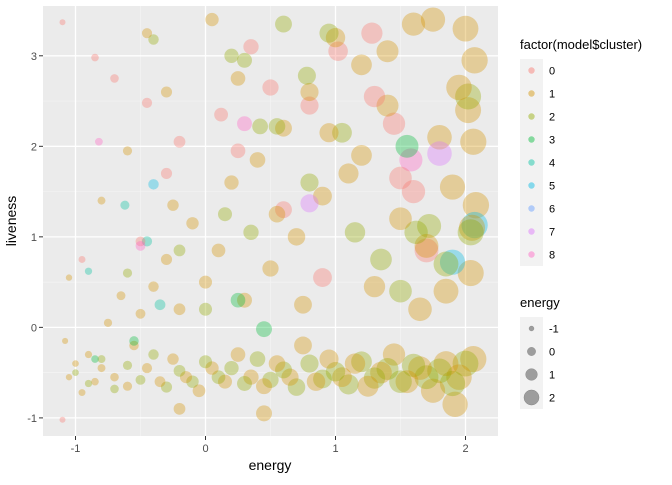  What do you see at coordinates (554, 330) in the screenshot?
I see `size-legend-label: -1` at bounding box center [554, 330].